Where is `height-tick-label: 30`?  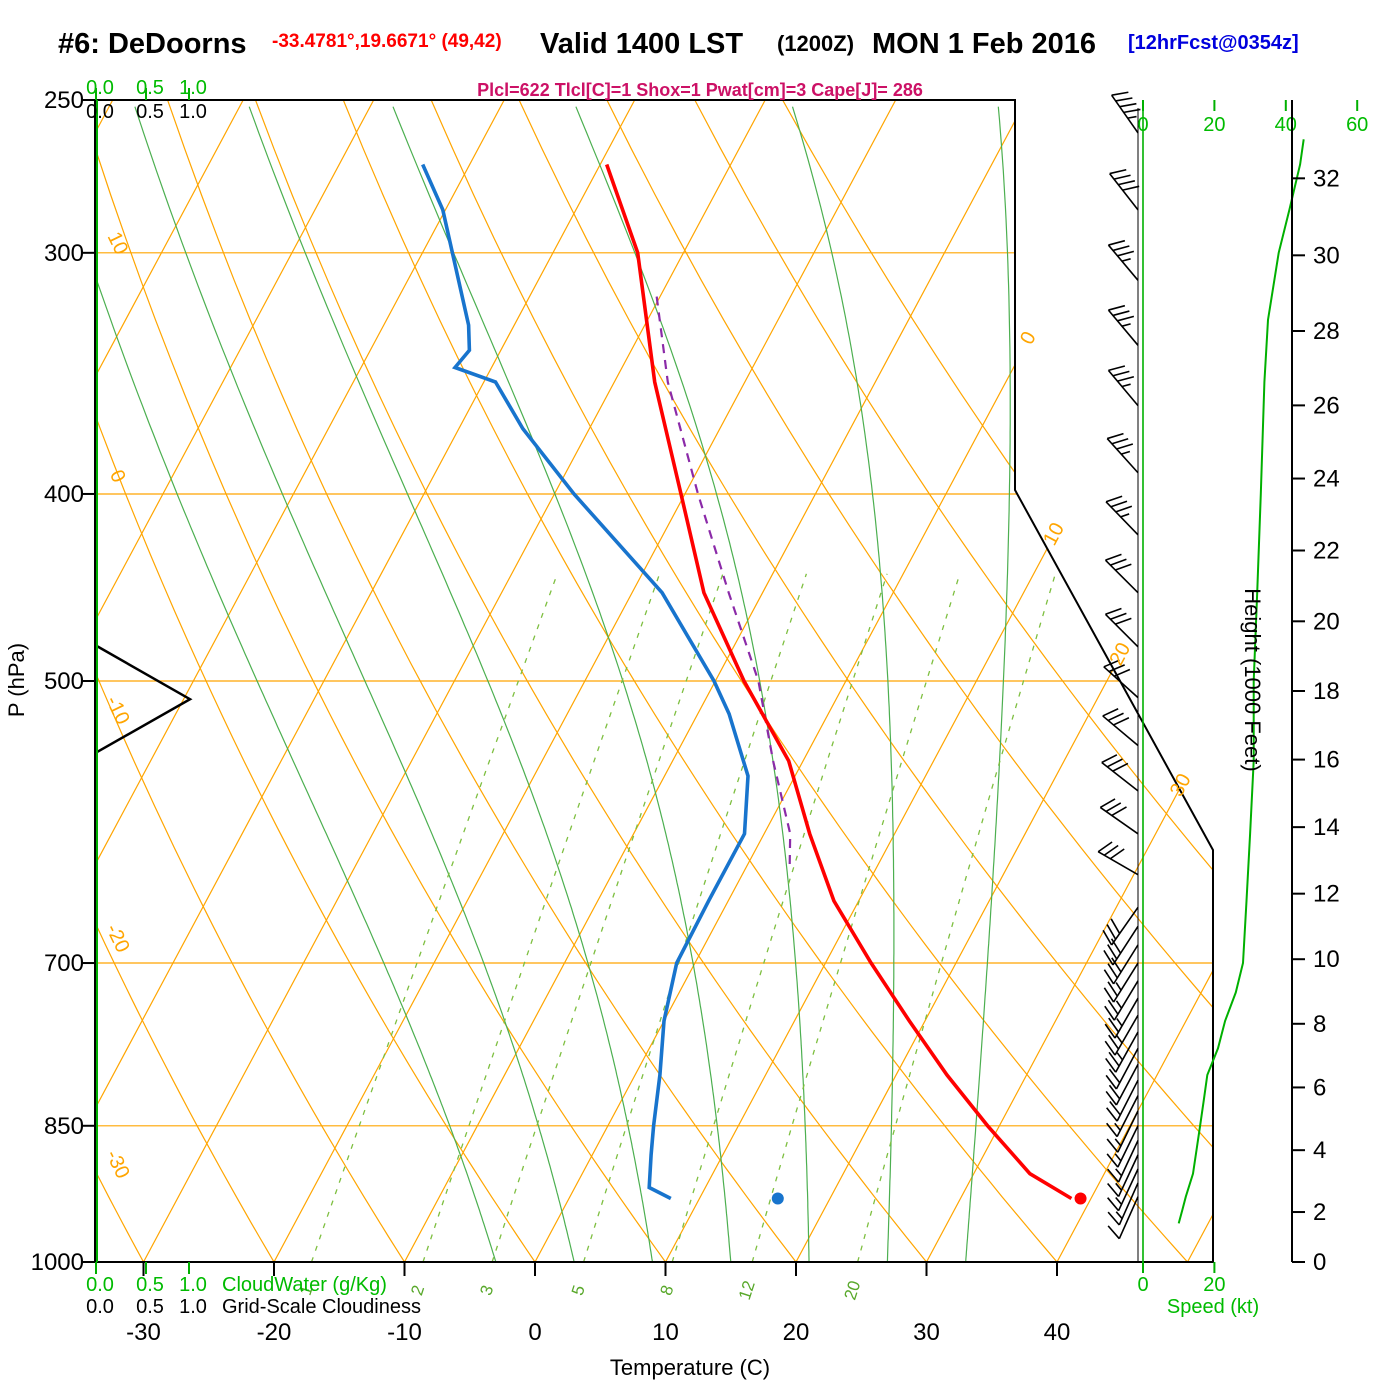
height-tick-label: 30 is located at coordinates (1326, 255).